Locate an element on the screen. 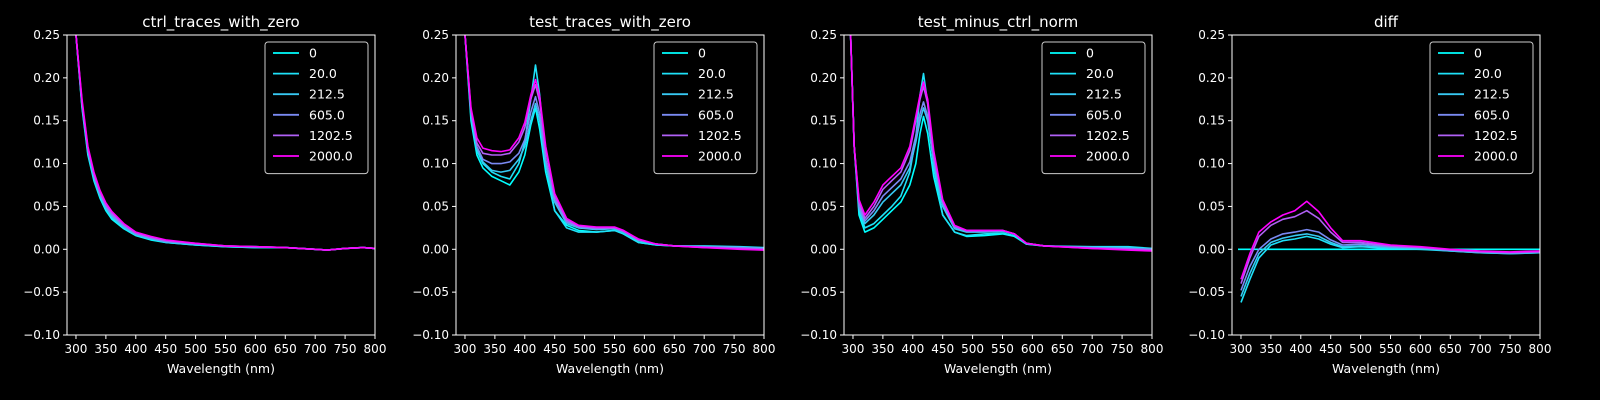  chart-title: ctrl_traces_with_zero is located at coordinates (220, 22).